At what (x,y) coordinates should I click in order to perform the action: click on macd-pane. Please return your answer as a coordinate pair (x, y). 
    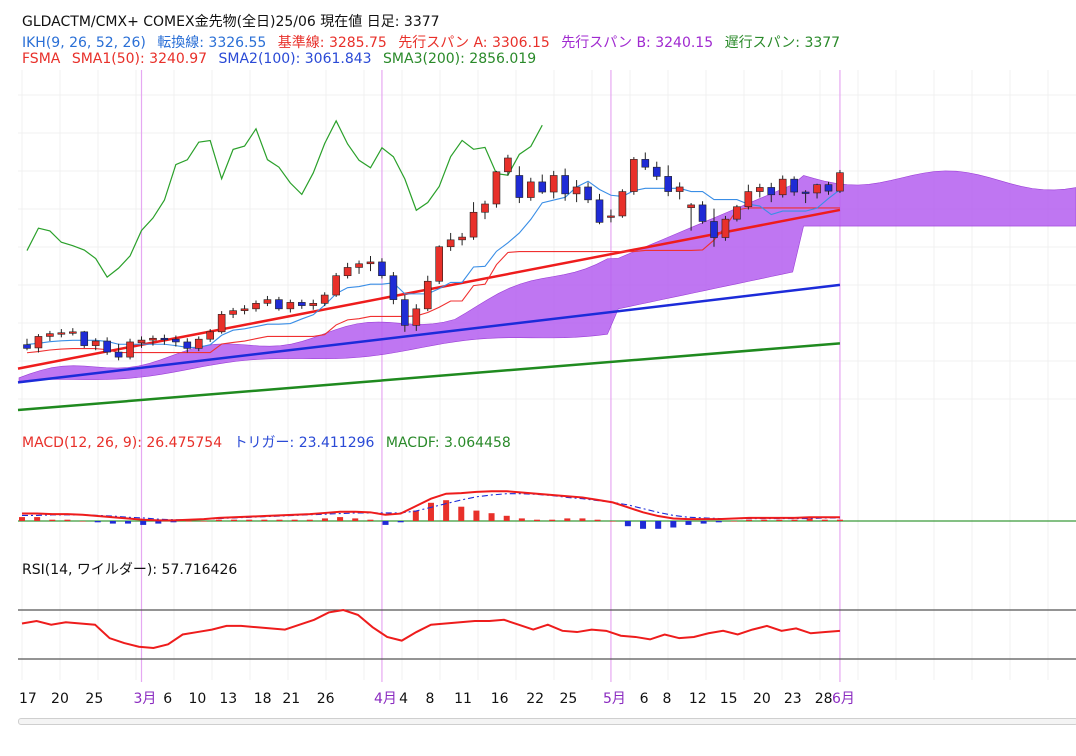
    Looking at the image, I should click on (547, 509).